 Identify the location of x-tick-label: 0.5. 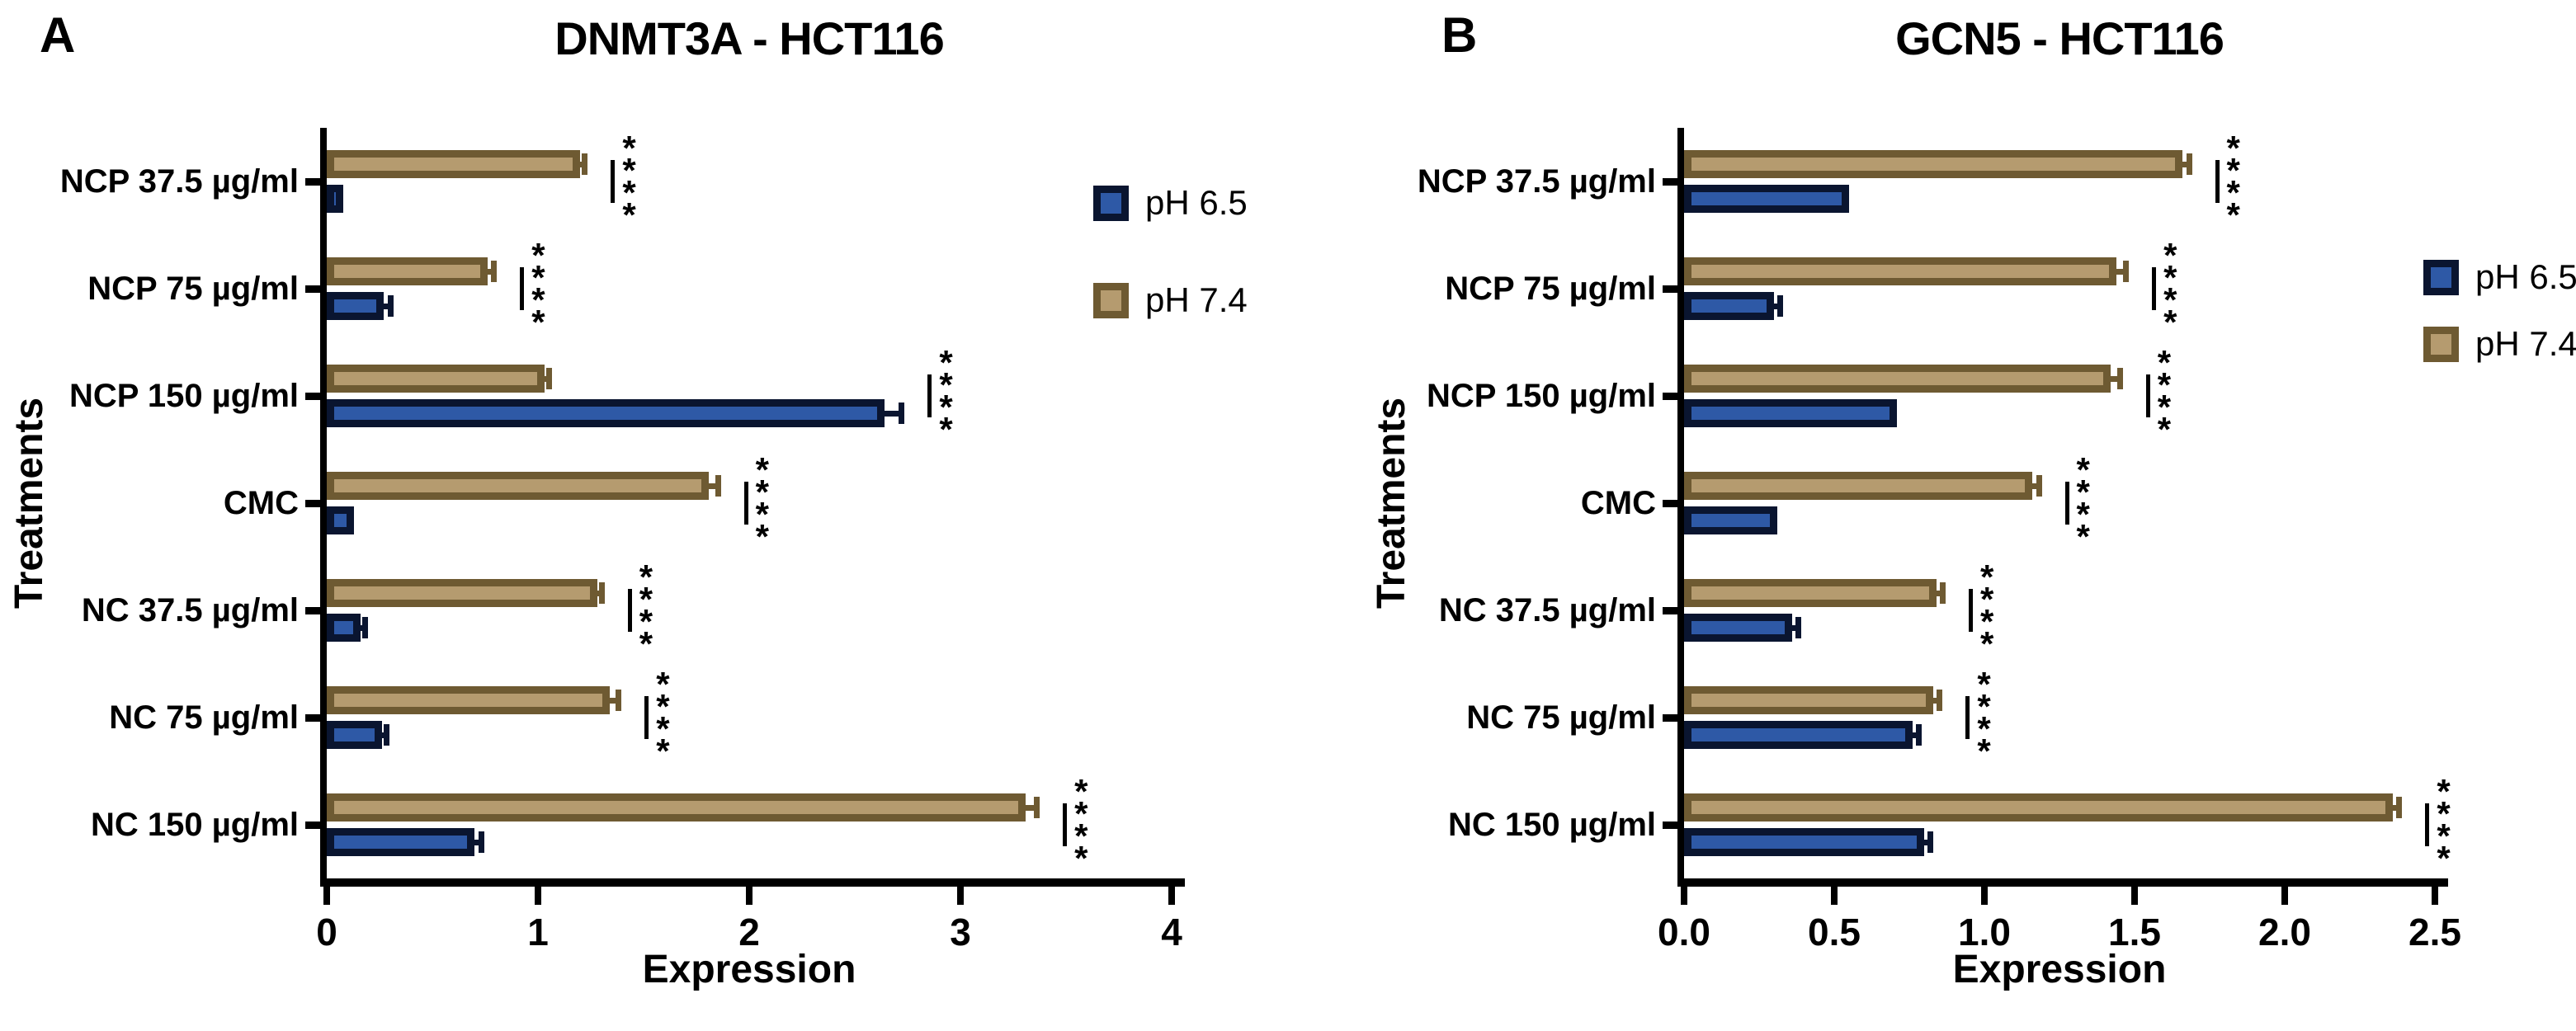
(1834, 932).